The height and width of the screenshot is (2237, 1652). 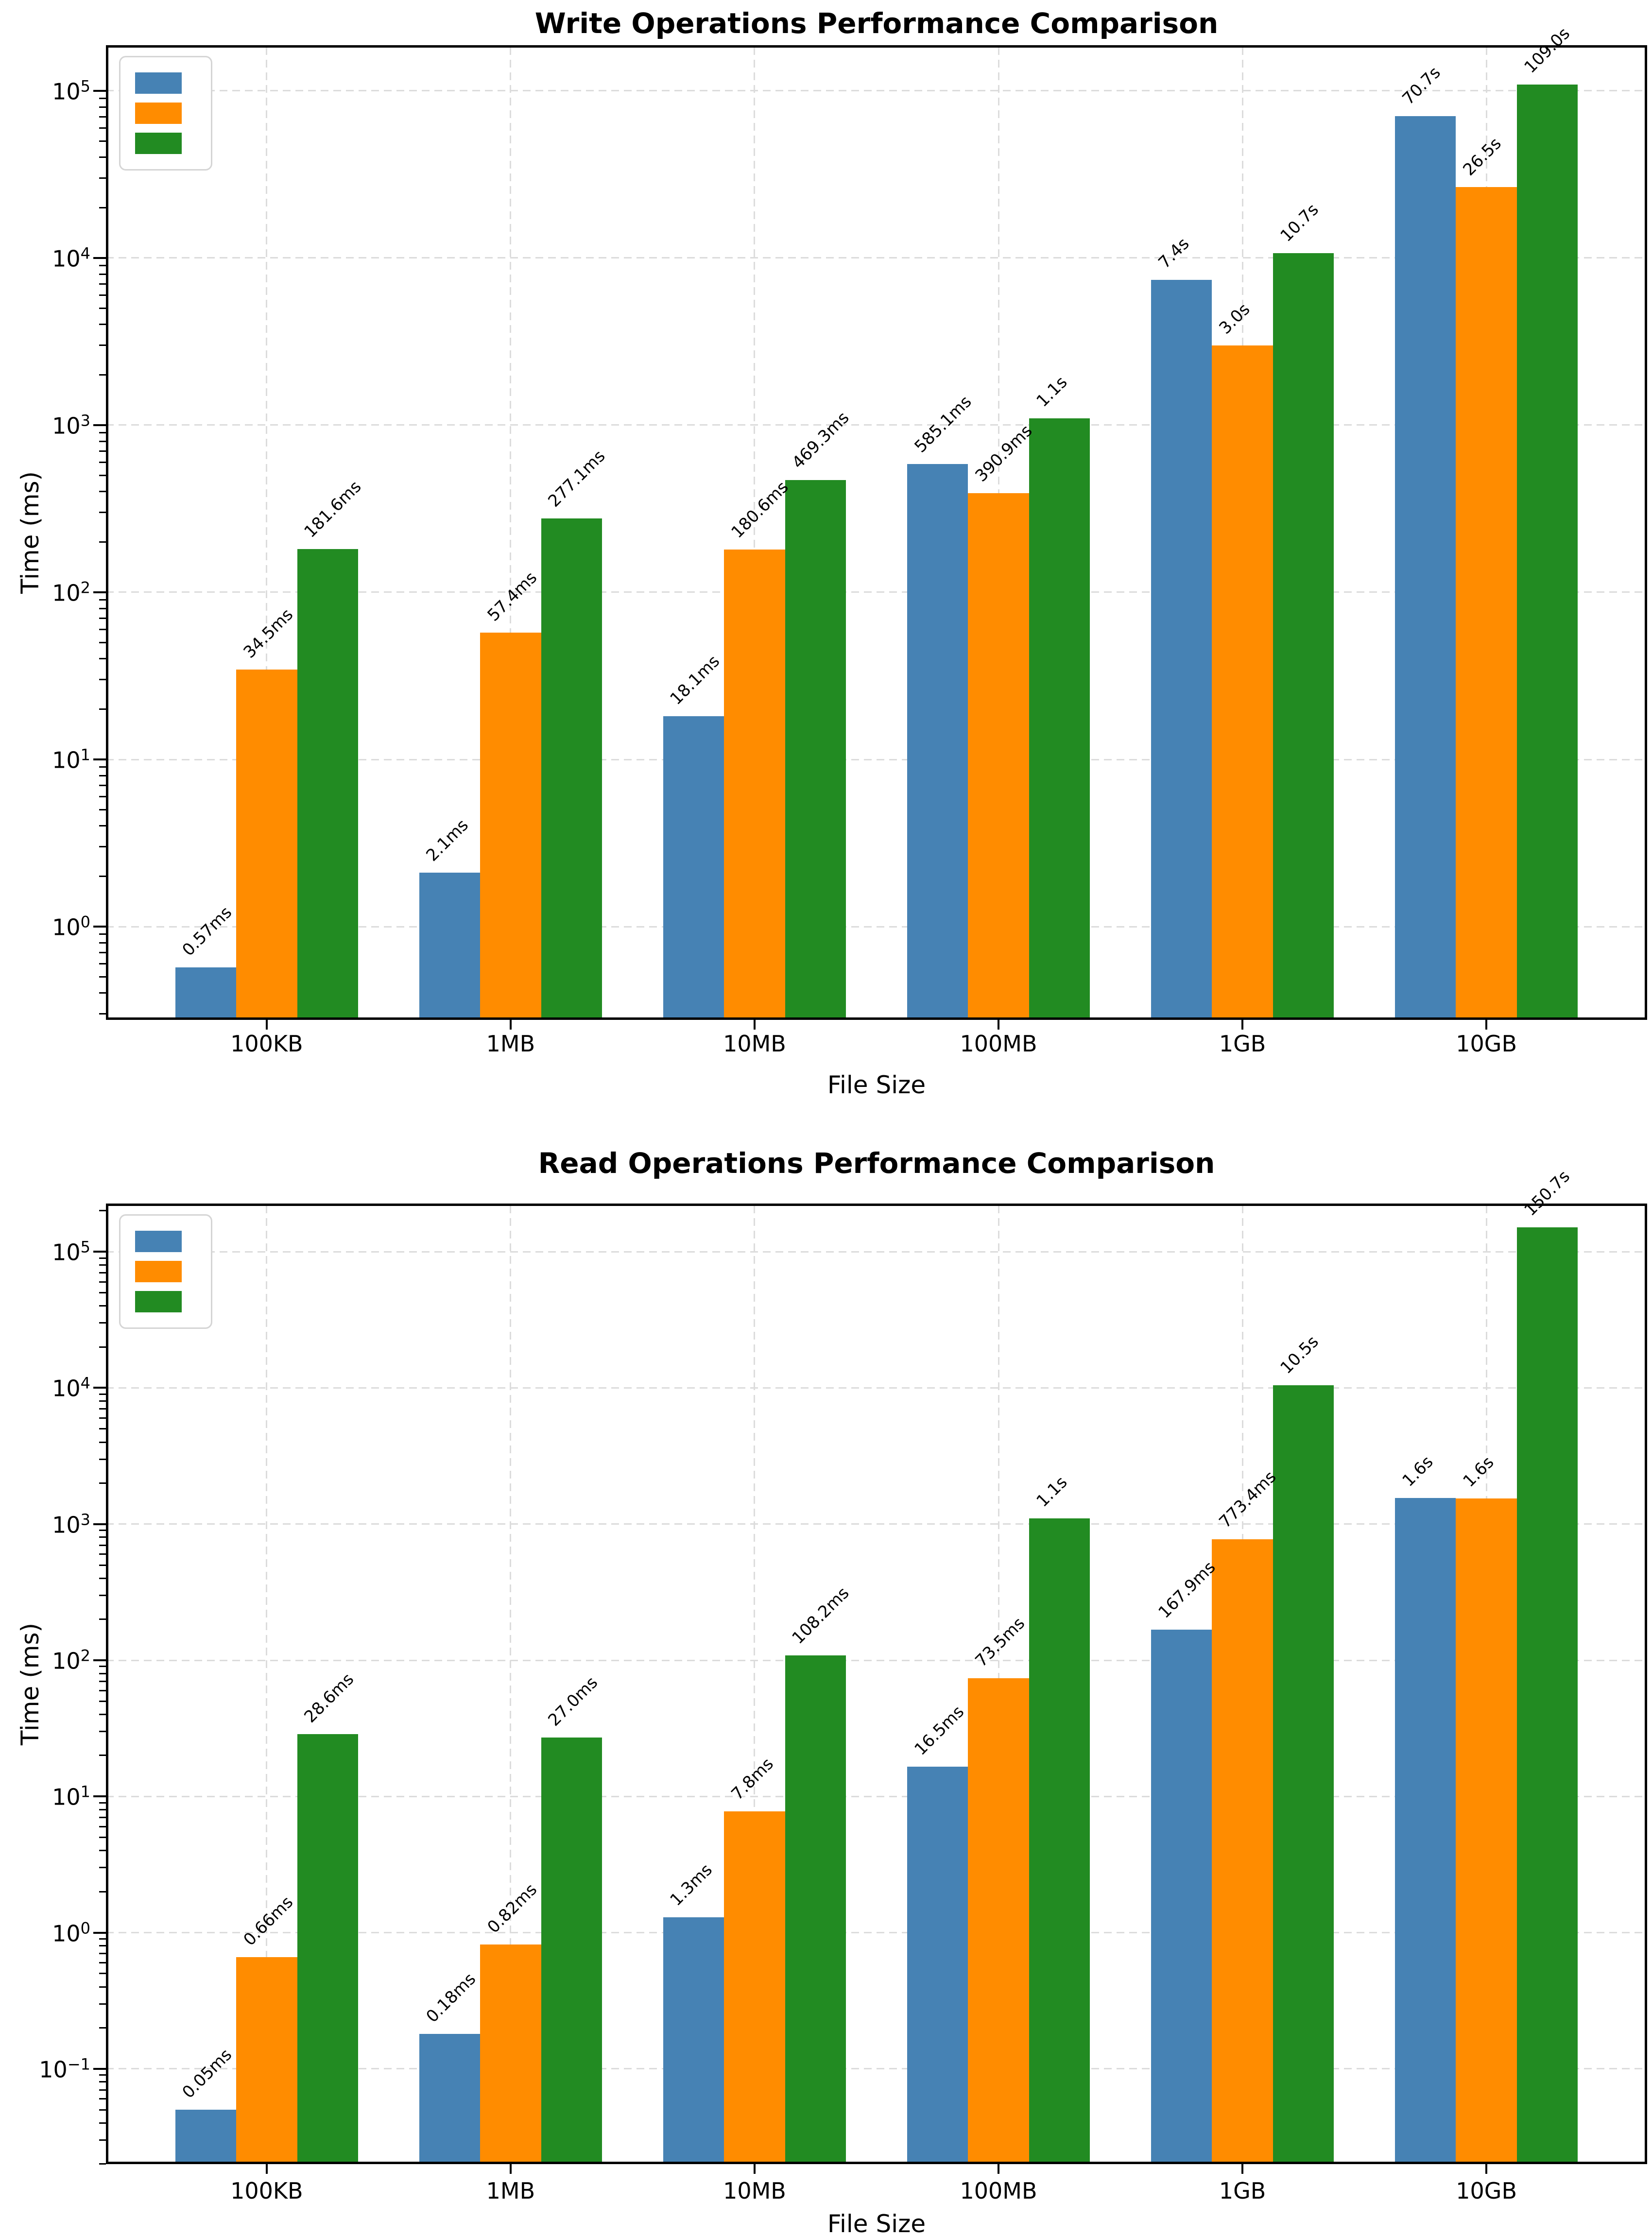 What do you see at coordinates (694, 2040) in the screenshot?
I see `bar-read-local-ebs-10mb` at bounding box center [694, 2040].